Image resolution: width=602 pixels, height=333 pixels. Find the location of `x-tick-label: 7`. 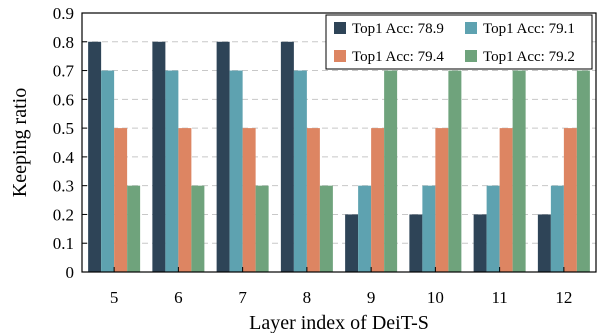

x-tick-label: 7 is located at coordinates (242, 297).